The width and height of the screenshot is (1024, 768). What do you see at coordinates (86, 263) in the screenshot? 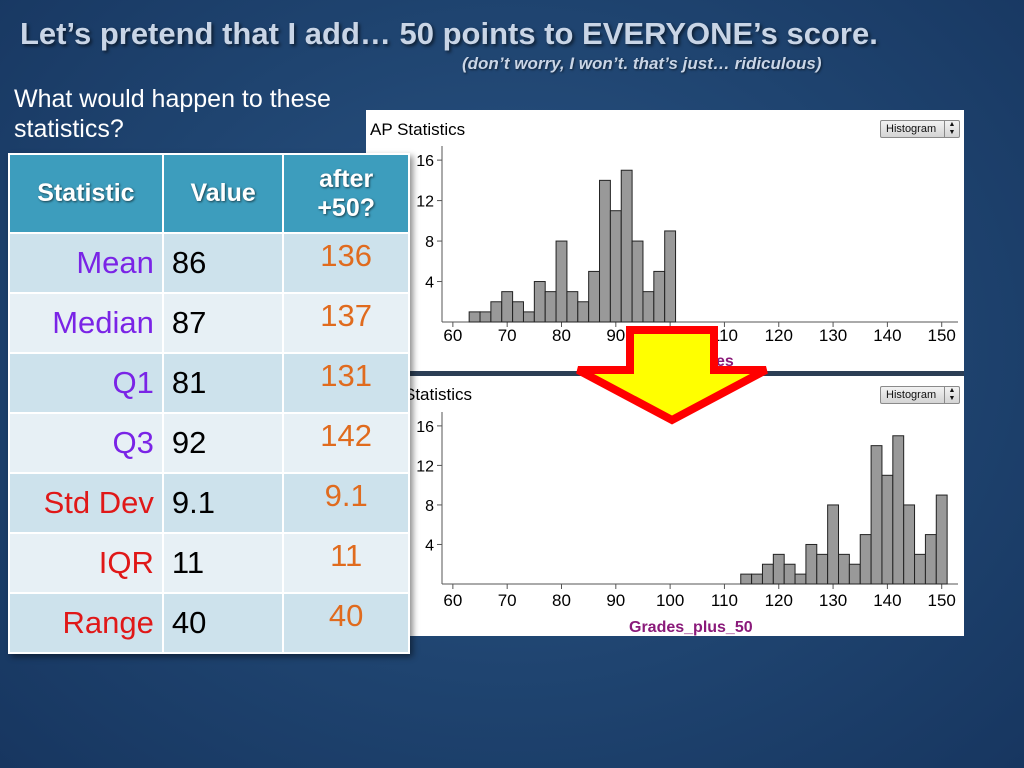
I see `statistic-label: Mean` at bounding box center [86, 263].